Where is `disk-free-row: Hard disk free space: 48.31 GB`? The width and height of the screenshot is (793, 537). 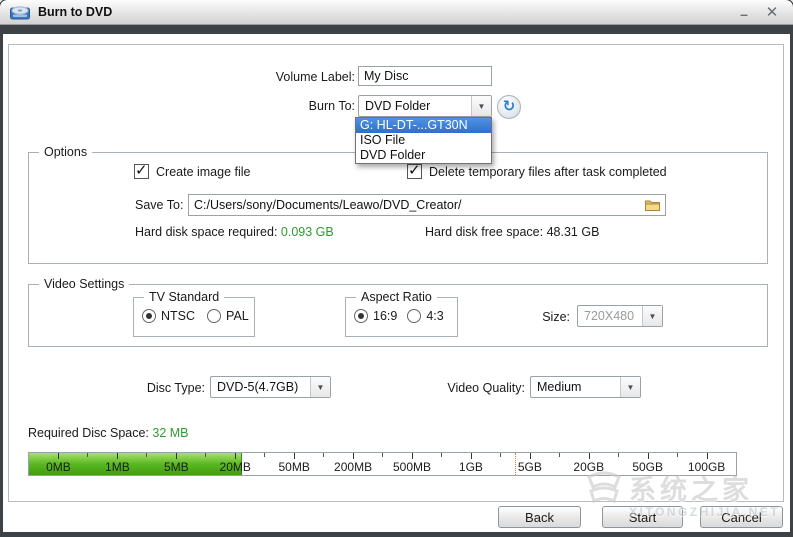
disk-free-row: Hard disk free space: 48.31 GB is located at coordinates (512, 232).